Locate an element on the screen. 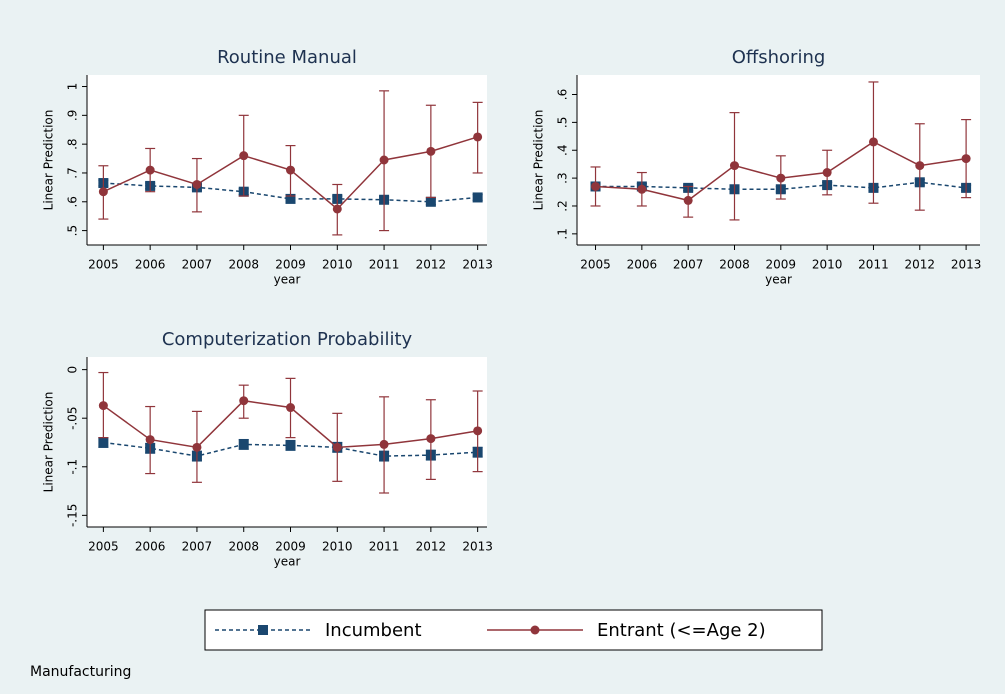 The height and width of the screenshot is (694, 1005). legend-label: Incumbent is located at coordinates (373, 630).